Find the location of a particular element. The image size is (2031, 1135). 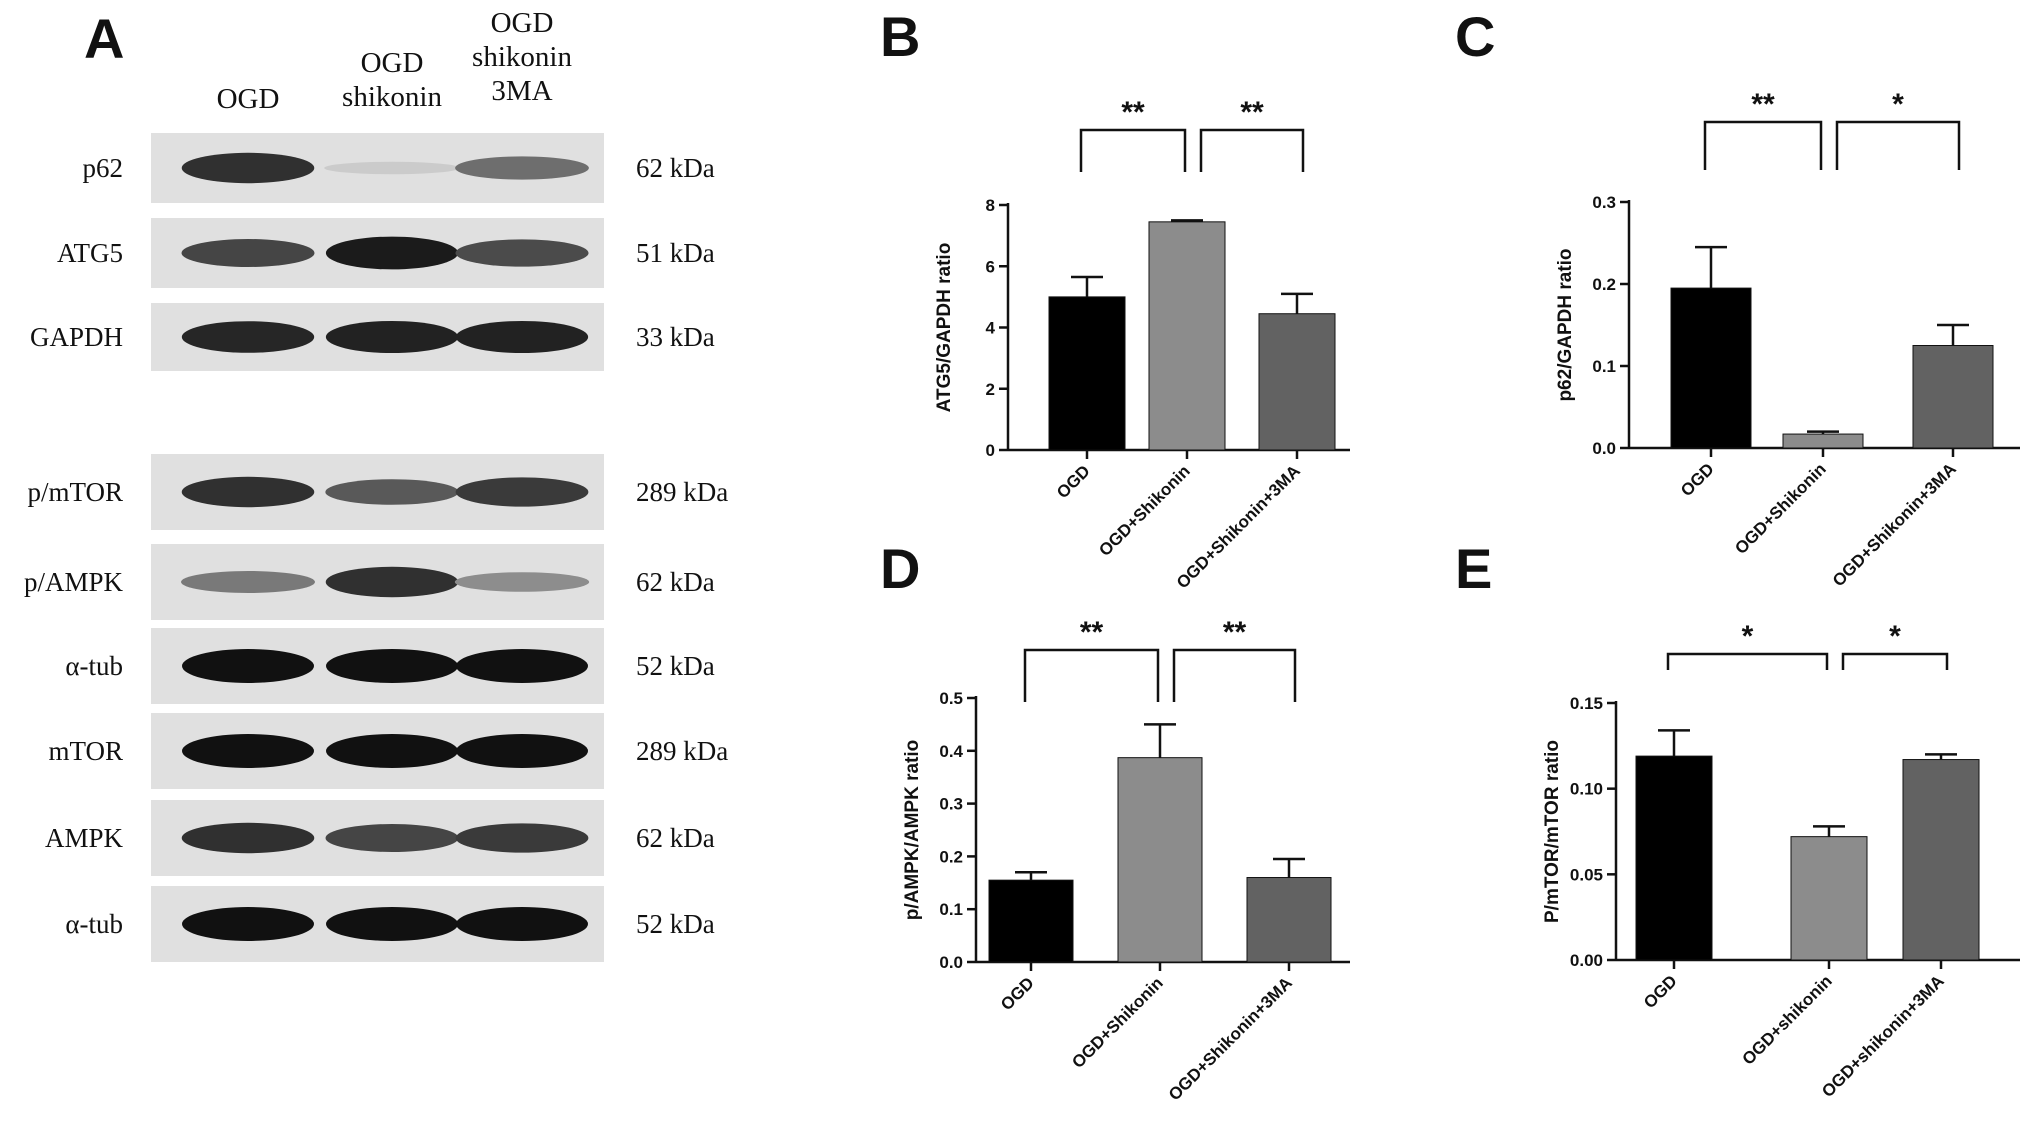

blot-label: mTOR is located at coordinates (85, 751).